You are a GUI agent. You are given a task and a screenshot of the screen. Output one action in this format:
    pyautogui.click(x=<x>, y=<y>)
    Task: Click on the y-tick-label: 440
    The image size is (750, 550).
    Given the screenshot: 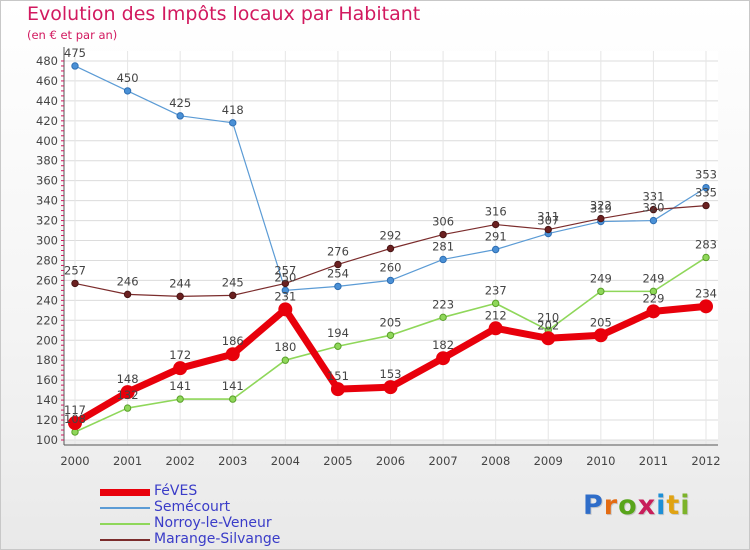 What is the action you would take?
    pyautogui.click(x=47, y=101)
    